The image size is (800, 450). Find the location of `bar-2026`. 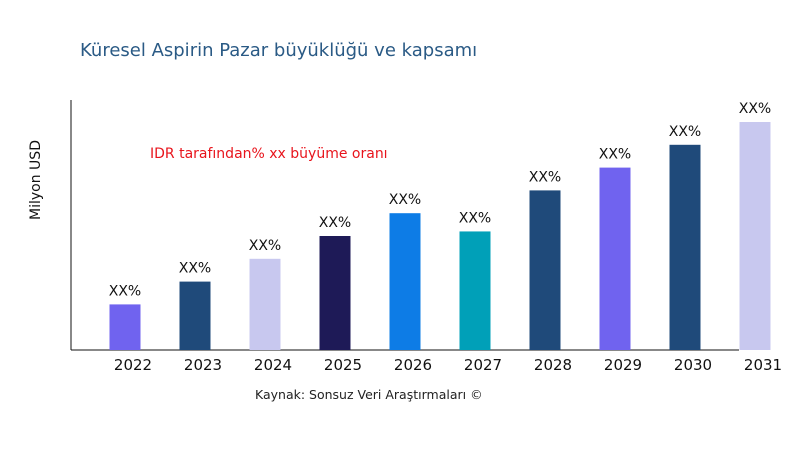

bar-2026 is located at coordinates (405, 281).